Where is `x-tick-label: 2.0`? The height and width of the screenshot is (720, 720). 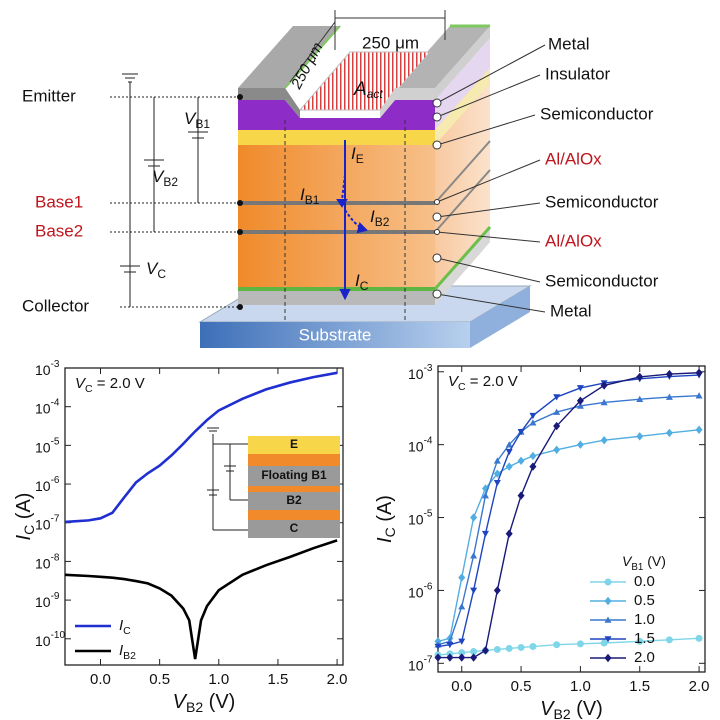
x-tick-label: 2.0 is located at coordinates (337, 679).